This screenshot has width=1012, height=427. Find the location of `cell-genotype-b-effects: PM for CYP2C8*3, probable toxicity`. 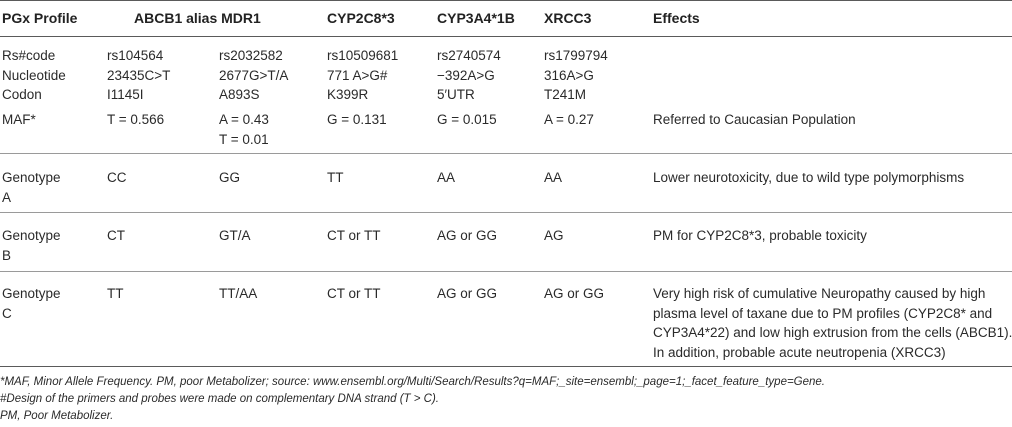

cell-genotype-b-effects: PM for CYP2C8*3, probable toxicity is located at coordinates (760, 235).